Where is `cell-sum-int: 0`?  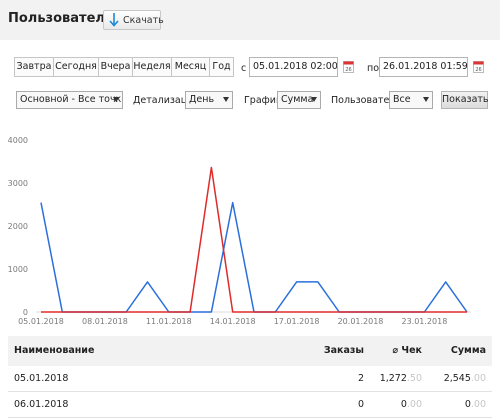 cell-sum-int: 0 is located at coordinates (467, 404).